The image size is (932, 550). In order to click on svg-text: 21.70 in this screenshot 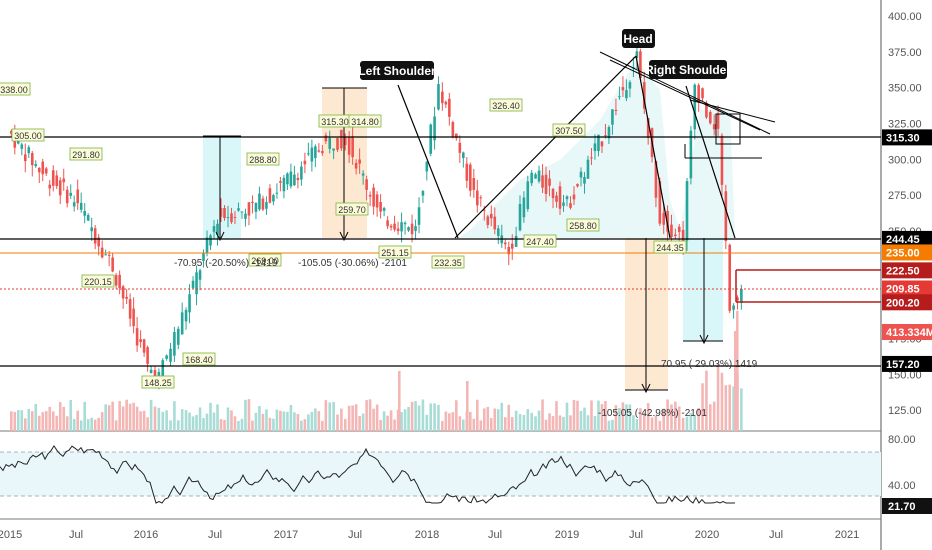, I will do `click(902, 507)`.